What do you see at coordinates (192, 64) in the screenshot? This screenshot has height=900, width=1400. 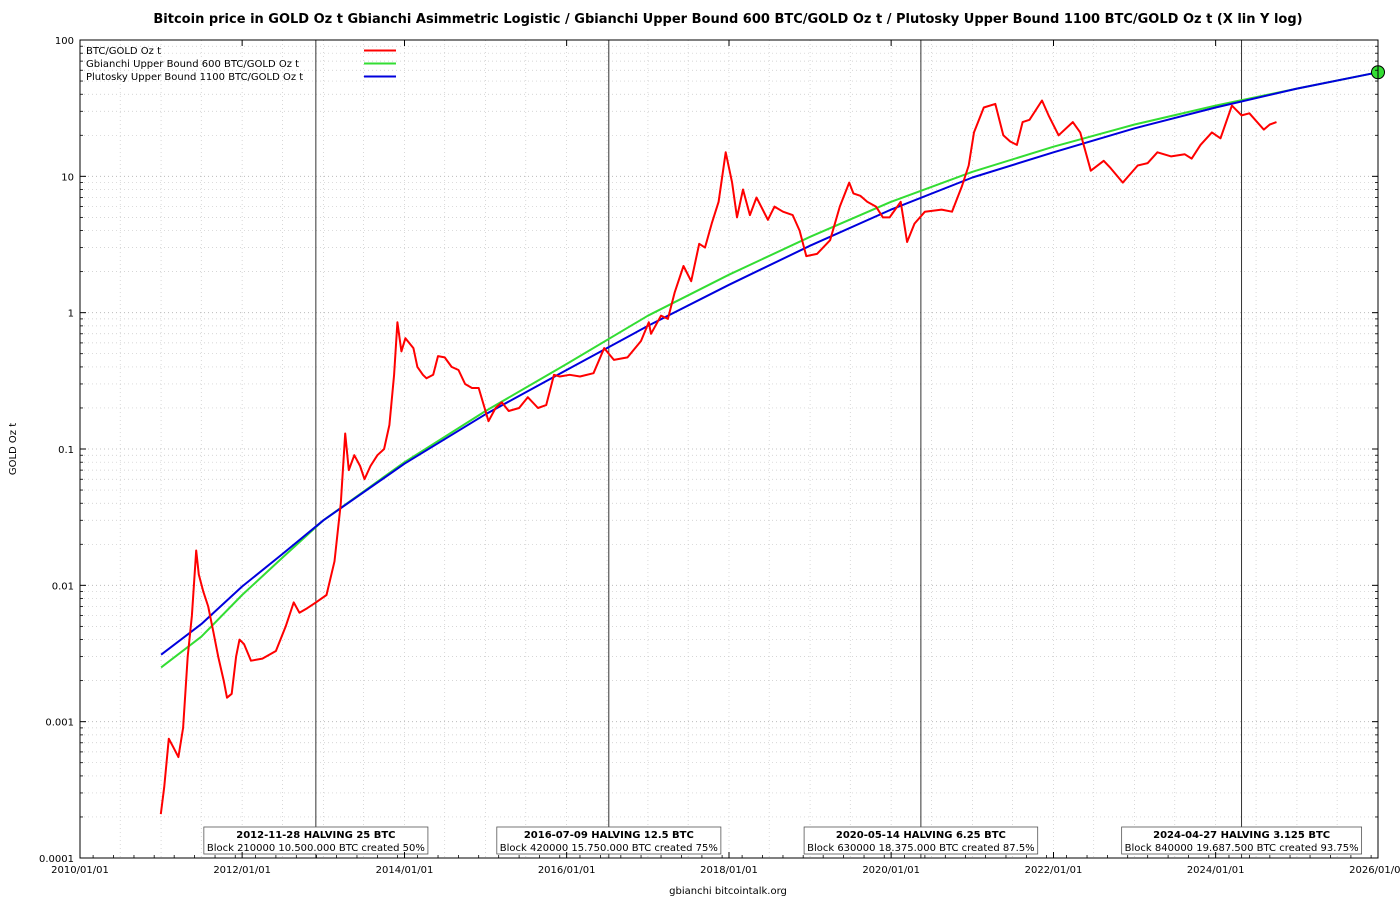 I see `legend-label: Gbianchi Upper Bound 600 BTC/GOLD Oz t` at bounding box center [192, 64].